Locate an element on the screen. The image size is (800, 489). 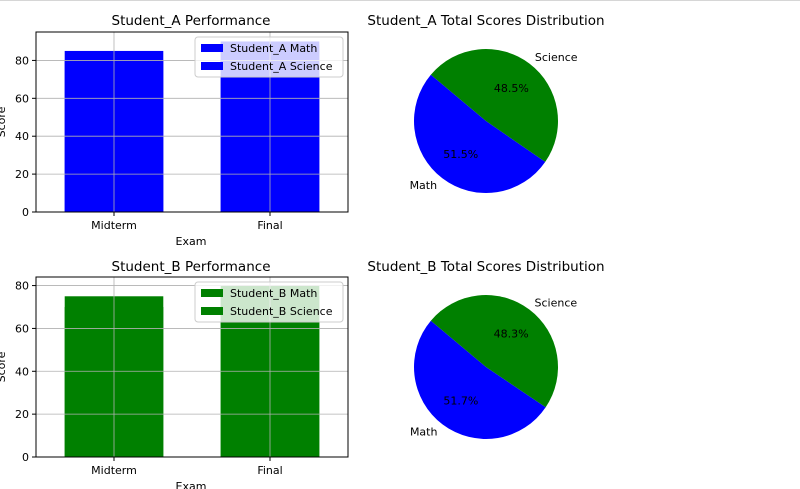
x-tick-label-a-0: Midterm is located at coordinates (114, 225).